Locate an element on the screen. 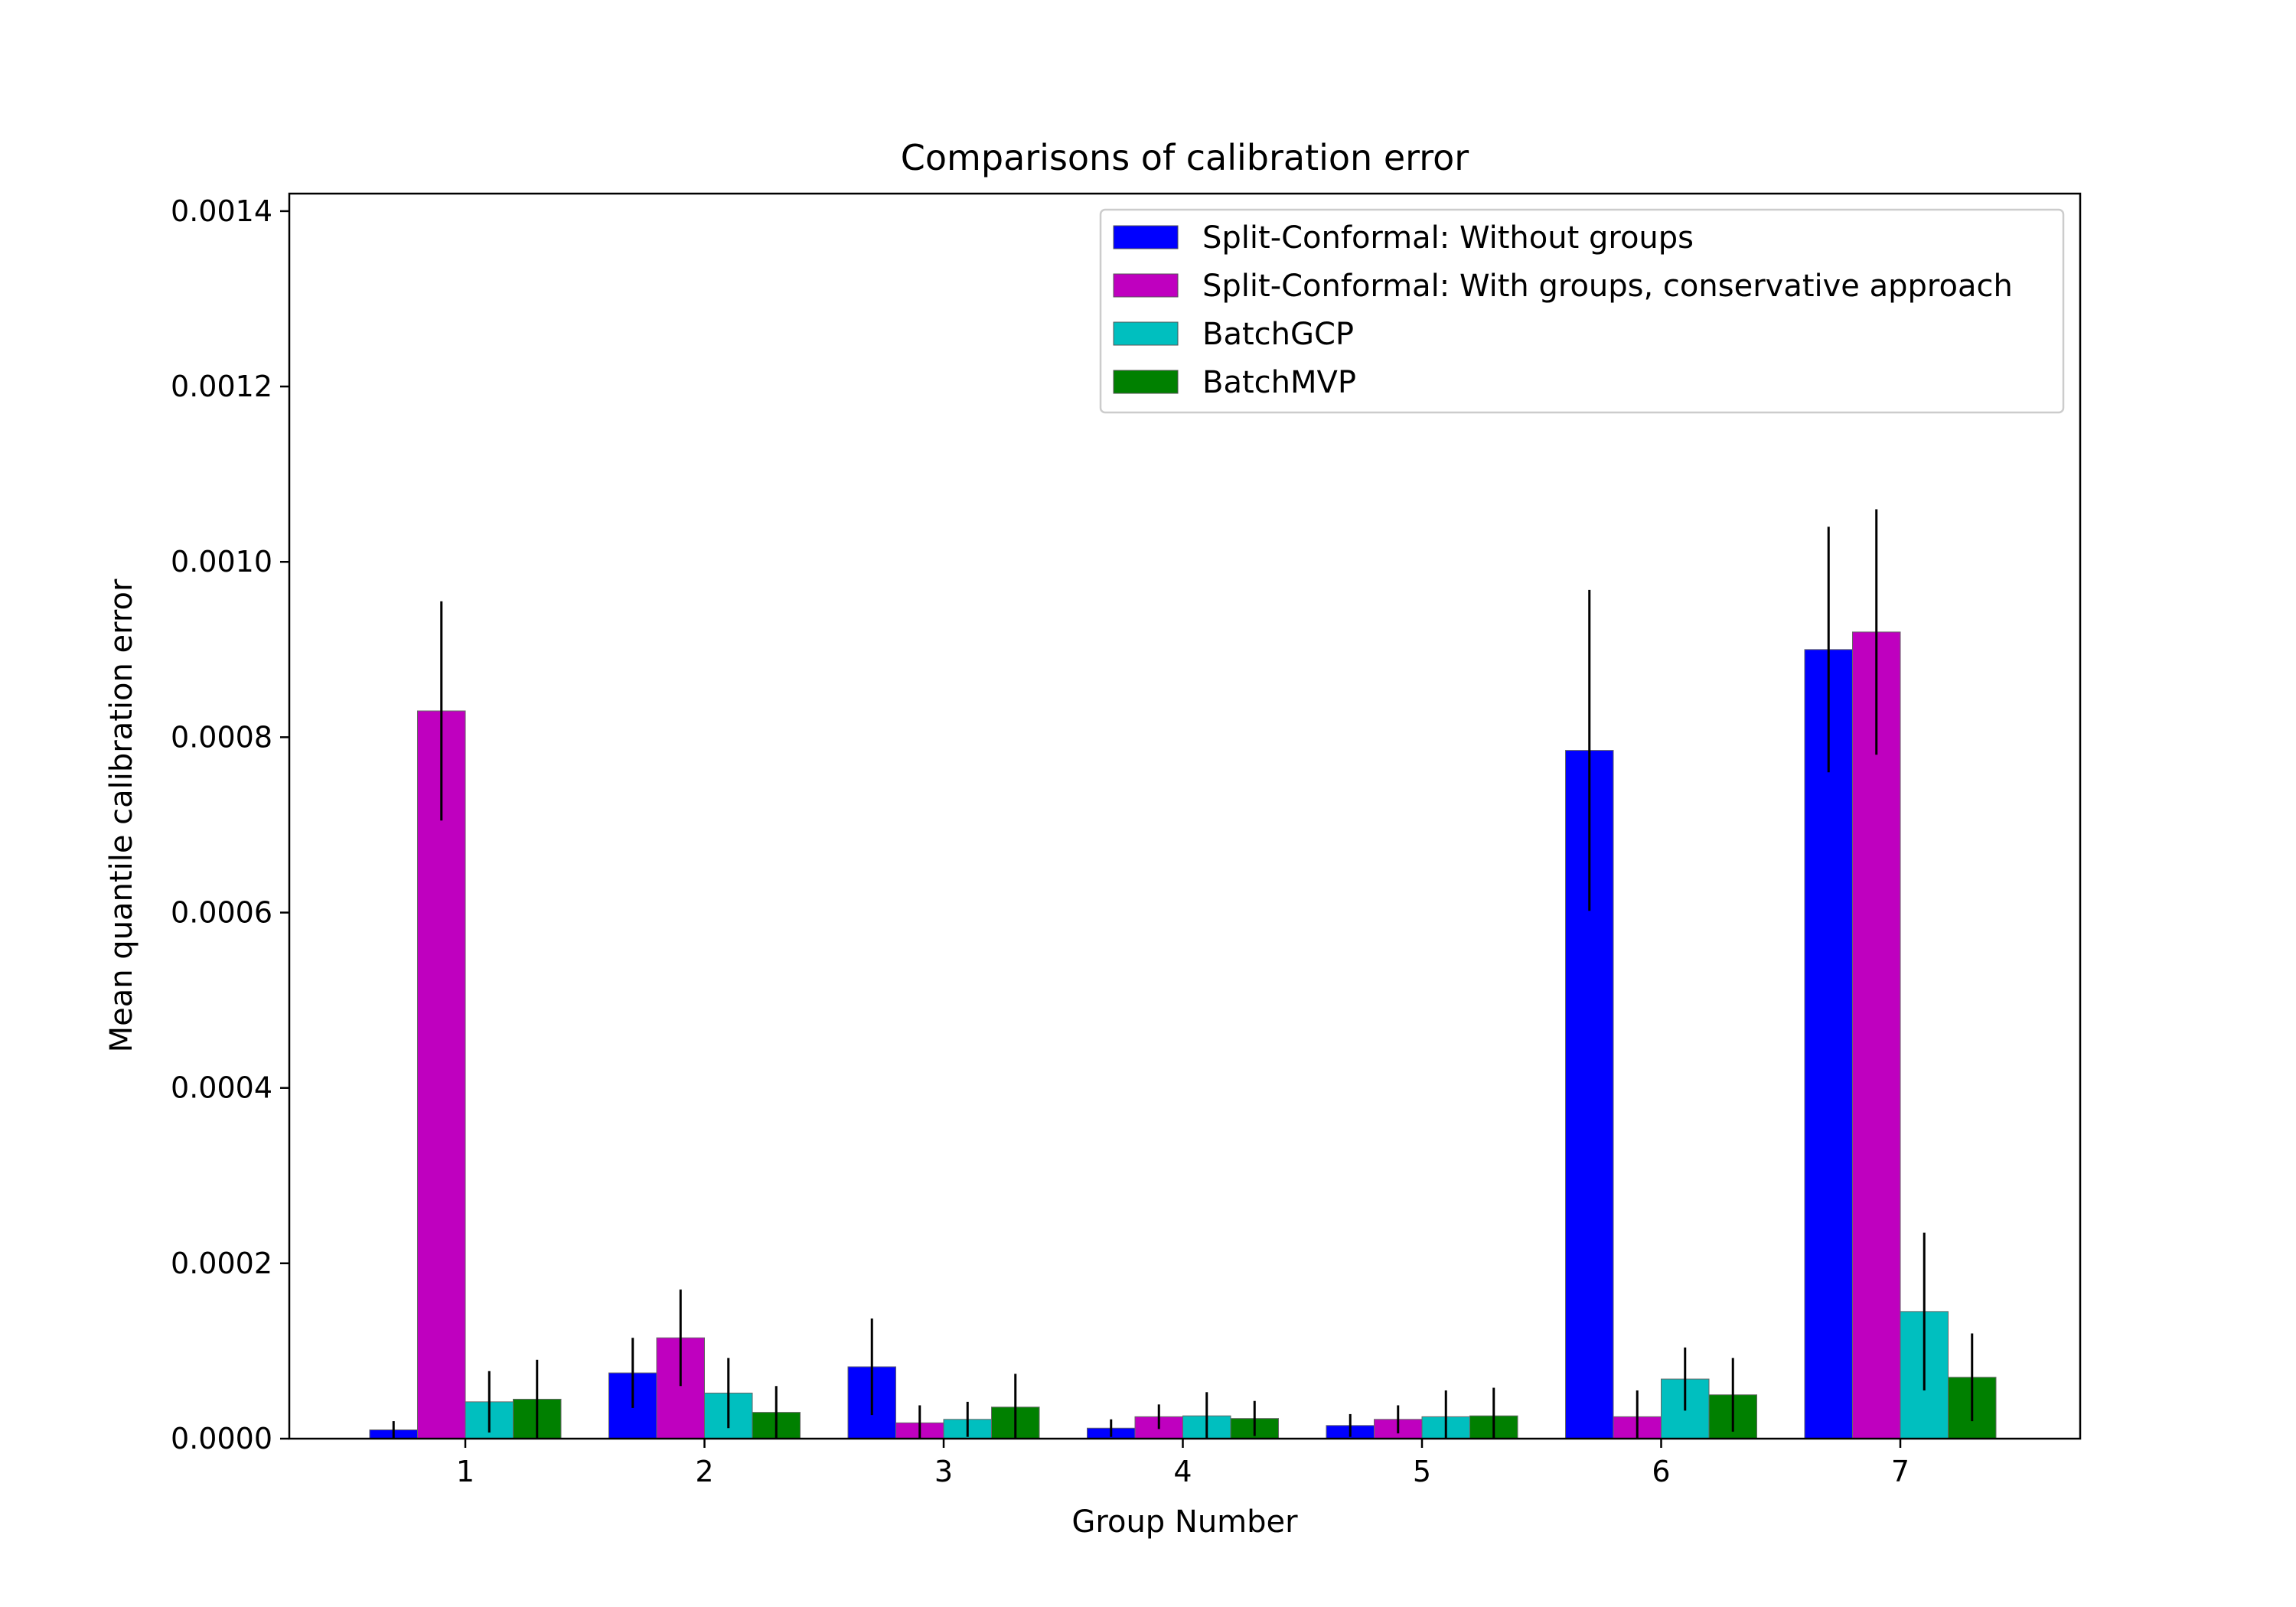 The height and width of the screenshot is (1607, 2296). legend-swatch-batchgcp is located at coordinates (1146, 333).